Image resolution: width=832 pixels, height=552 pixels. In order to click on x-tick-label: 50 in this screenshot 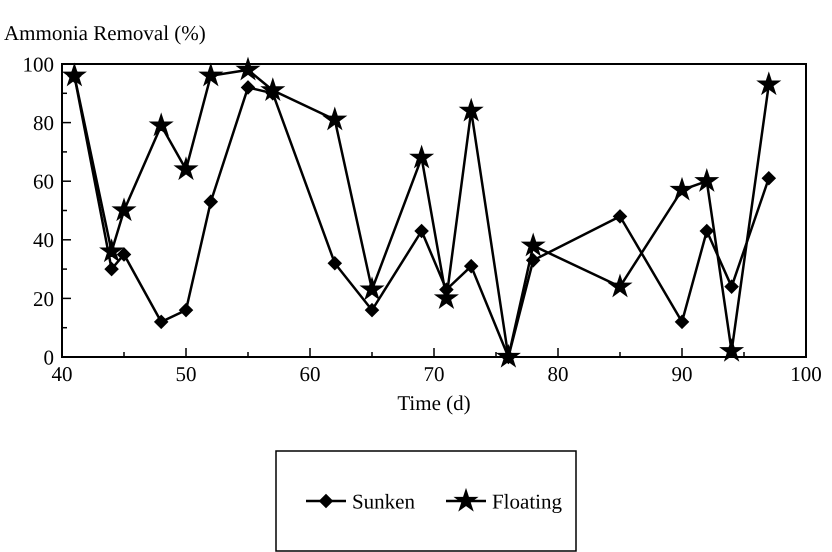, I will do `click(186, 374)`.